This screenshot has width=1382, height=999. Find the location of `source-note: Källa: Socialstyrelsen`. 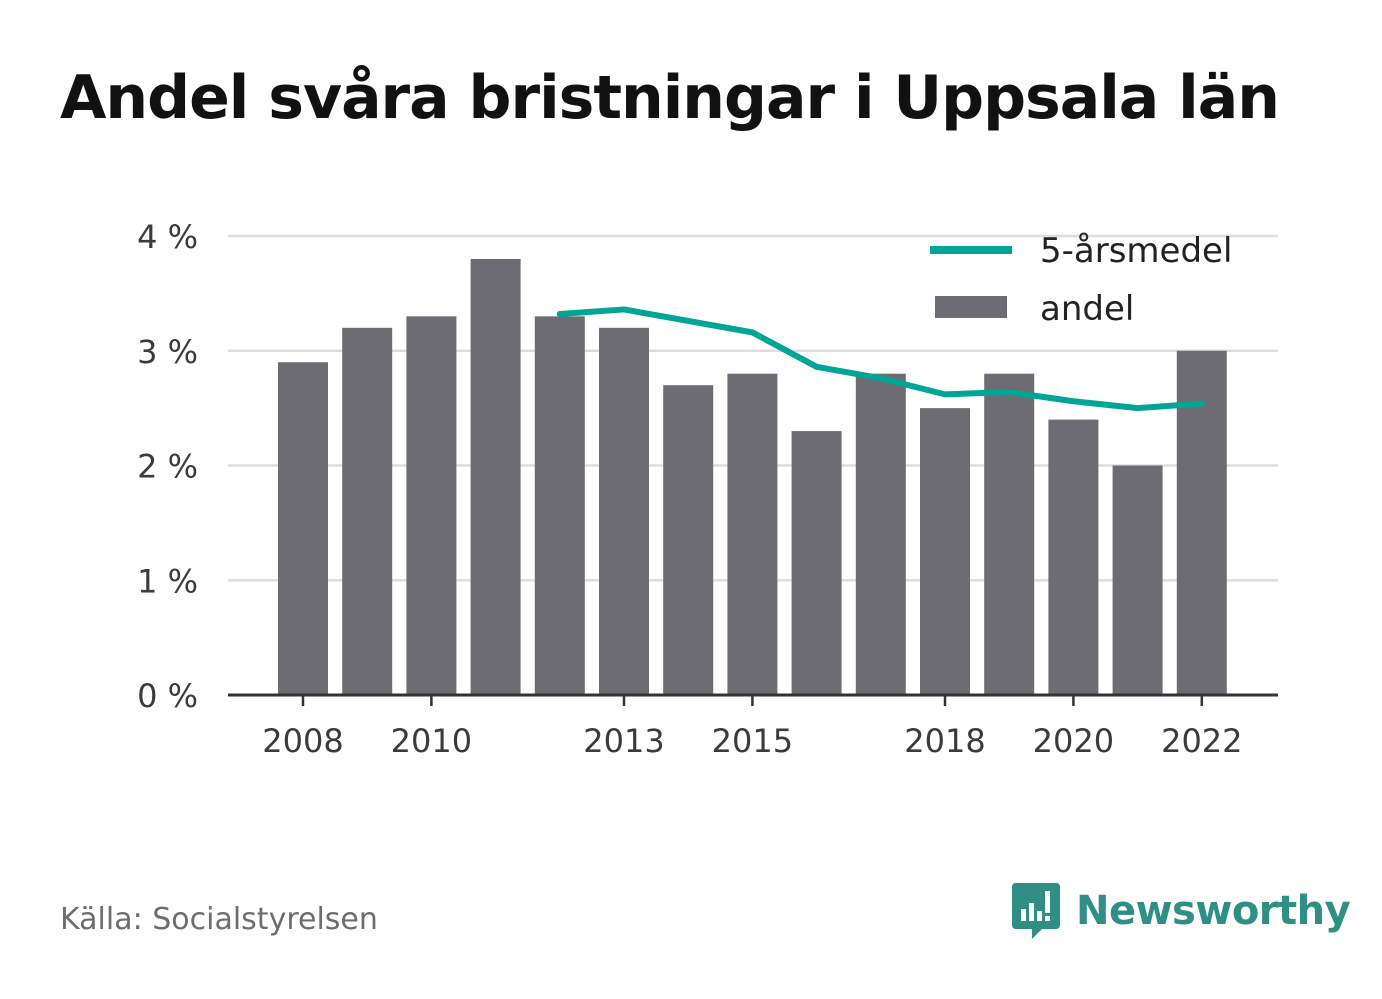

source-note: Källa: Socialstyrelsen is located at coordinates (219, 919).